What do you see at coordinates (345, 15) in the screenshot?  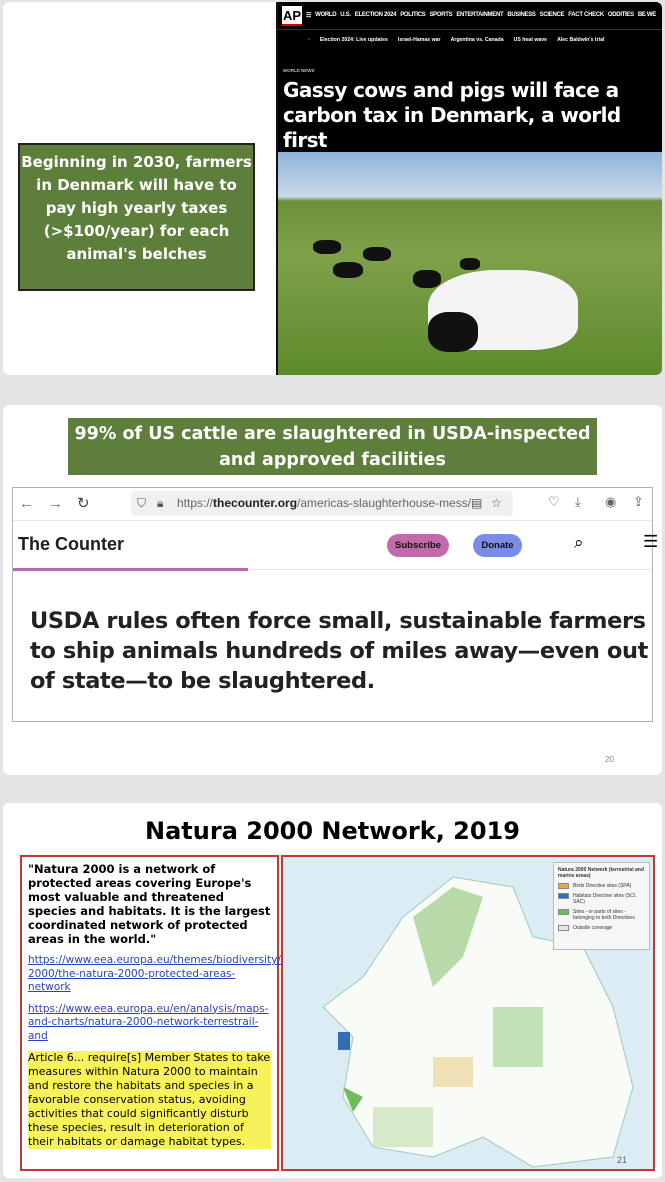 I see `nav-item: U.S.` at bounding box center [345, 15].